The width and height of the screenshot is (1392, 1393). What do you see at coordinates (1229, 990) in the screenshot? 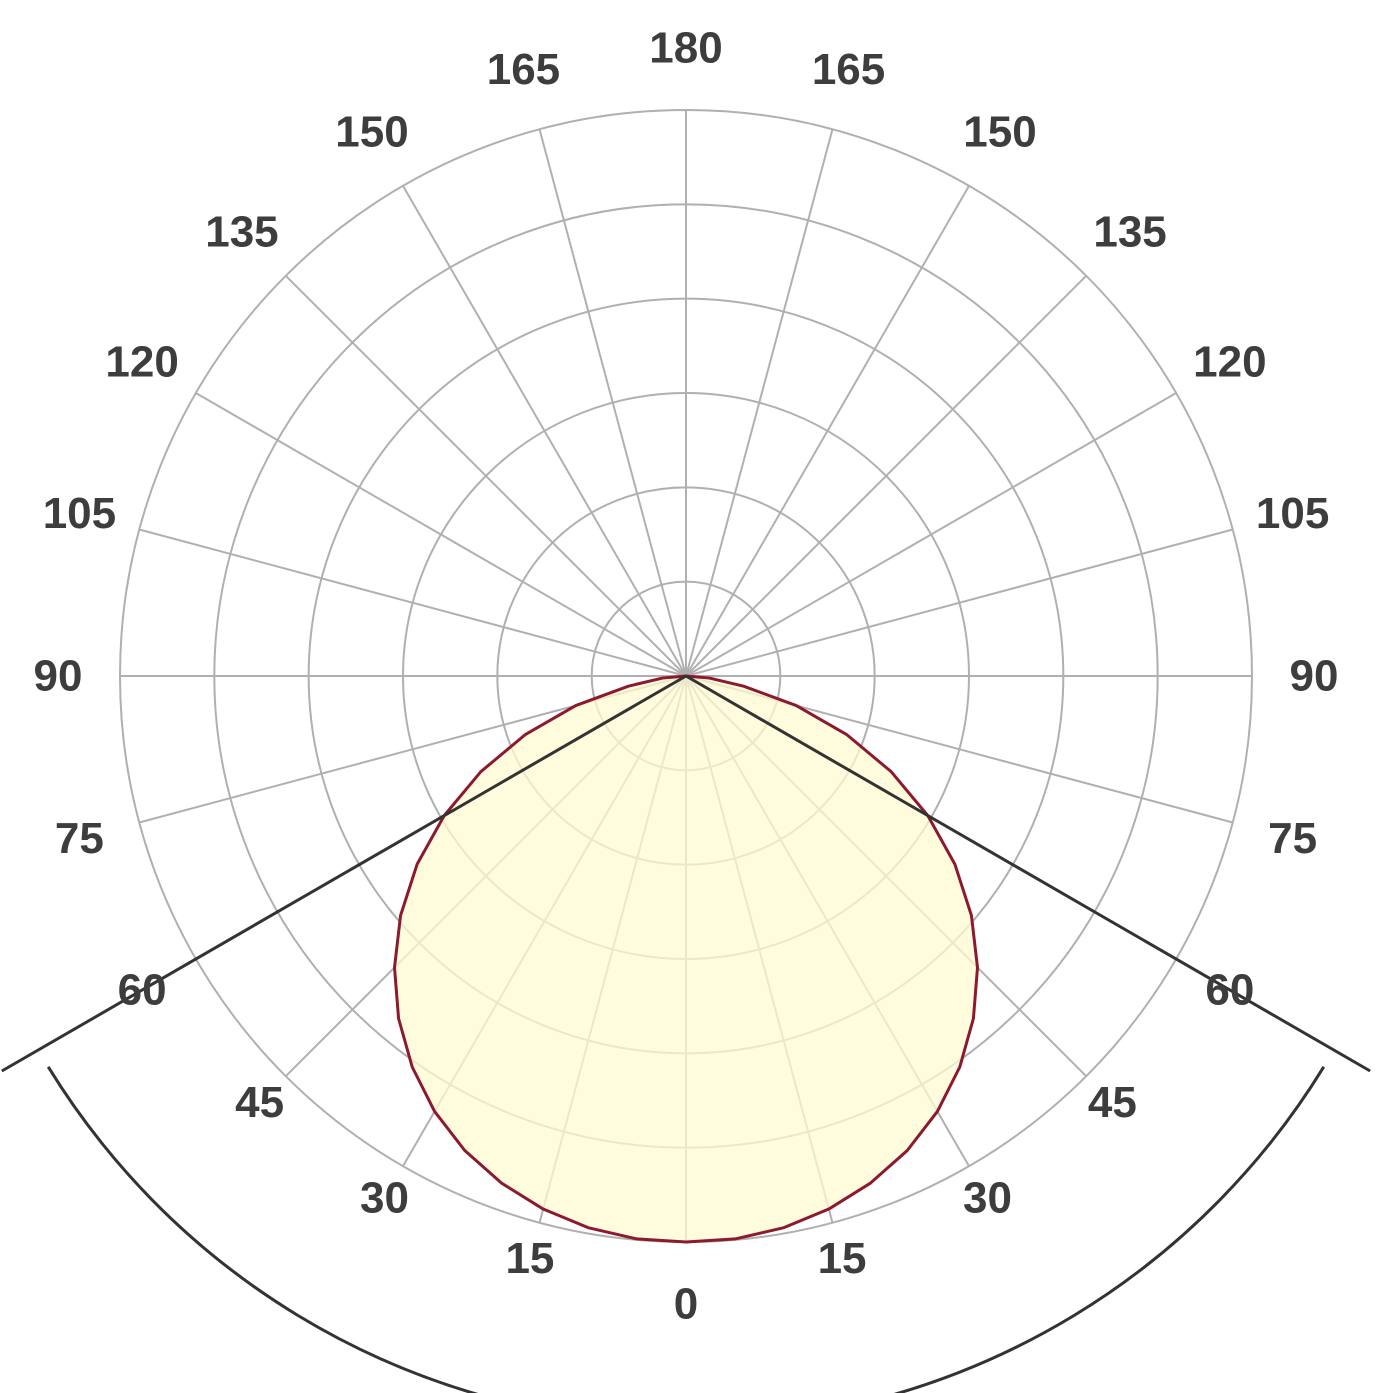
I see `angle-label-16: 60` at bounding box center [1229, 990].